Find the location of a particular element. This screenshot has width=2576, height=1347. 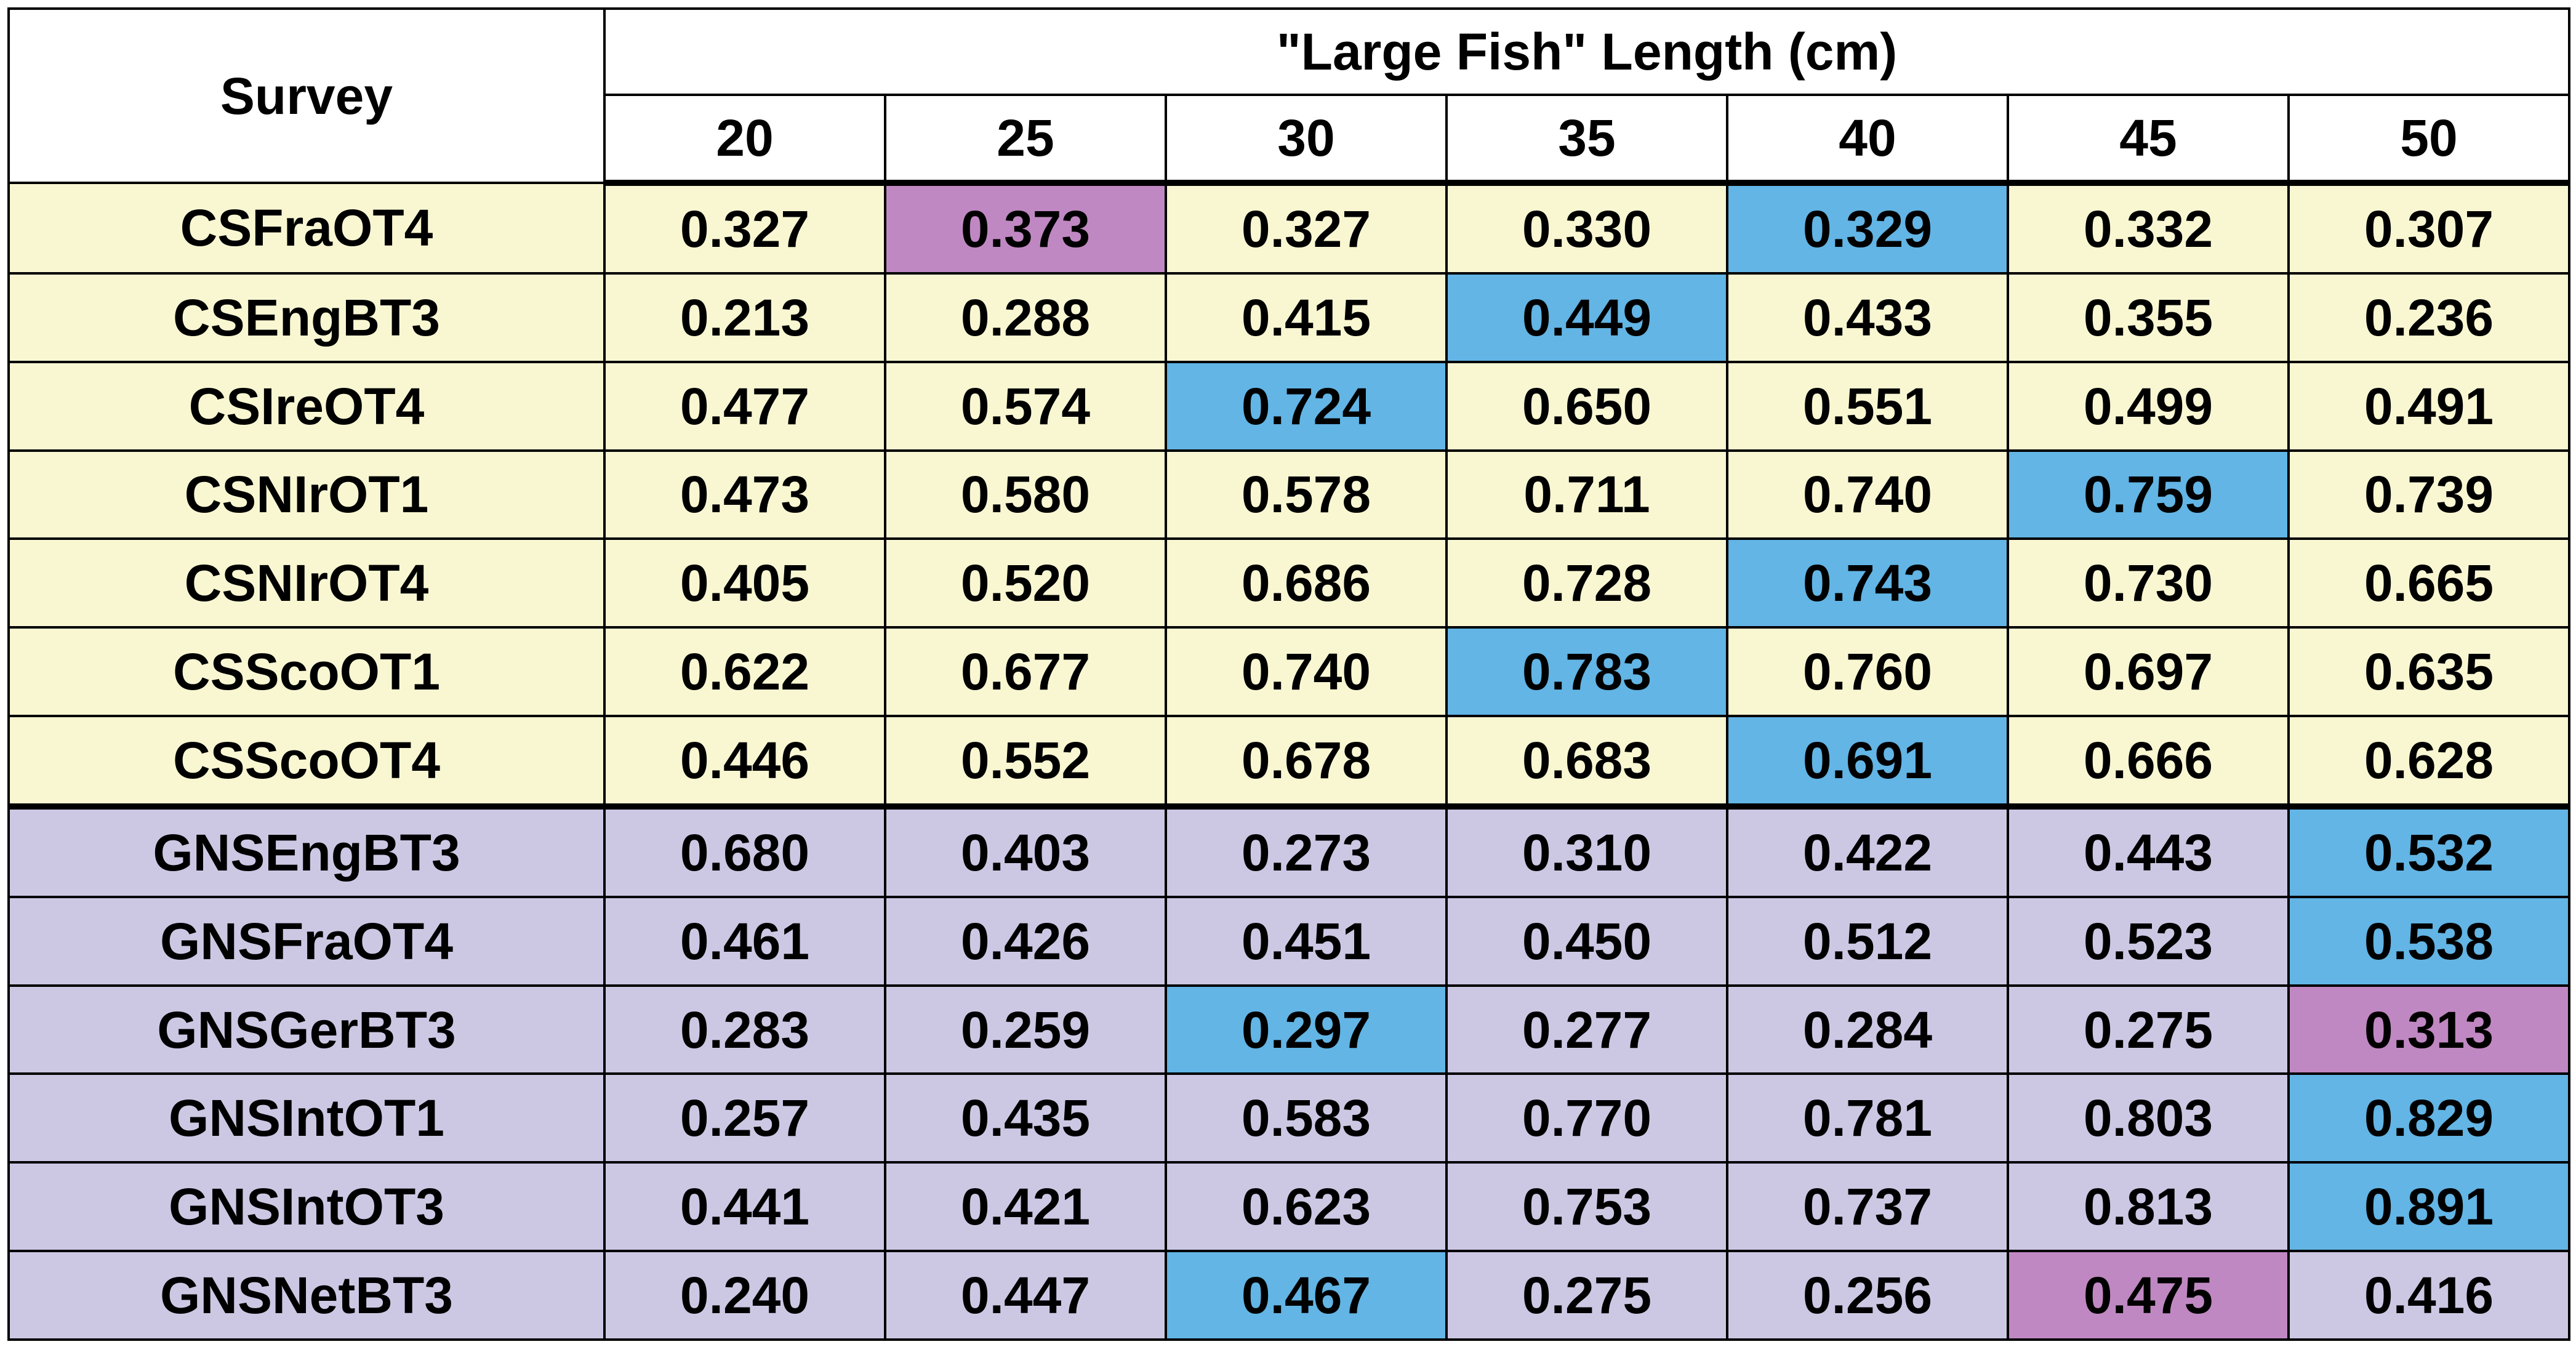

value-cell: 0.273 is located at coordinates (1306, 851).